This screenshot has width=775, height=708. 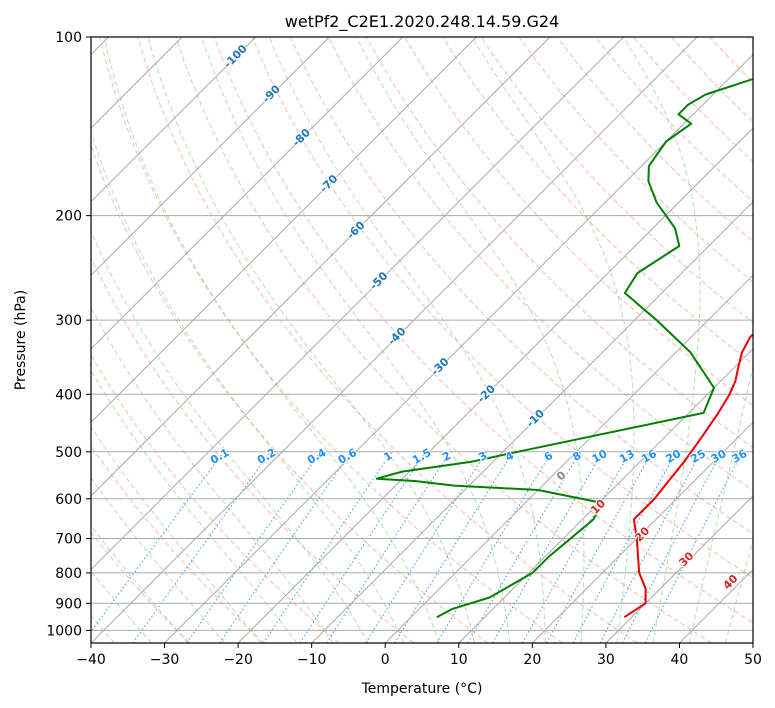 I want to click on mixing-ratio-label: 36, so click(x=740, y=456).